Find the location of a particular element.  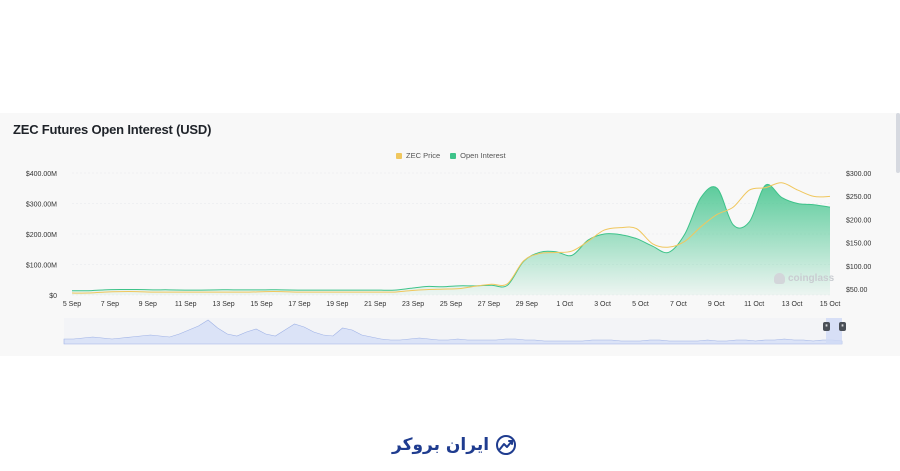

x-tick-label: 15 Oct is located at coordinates (830, 304).